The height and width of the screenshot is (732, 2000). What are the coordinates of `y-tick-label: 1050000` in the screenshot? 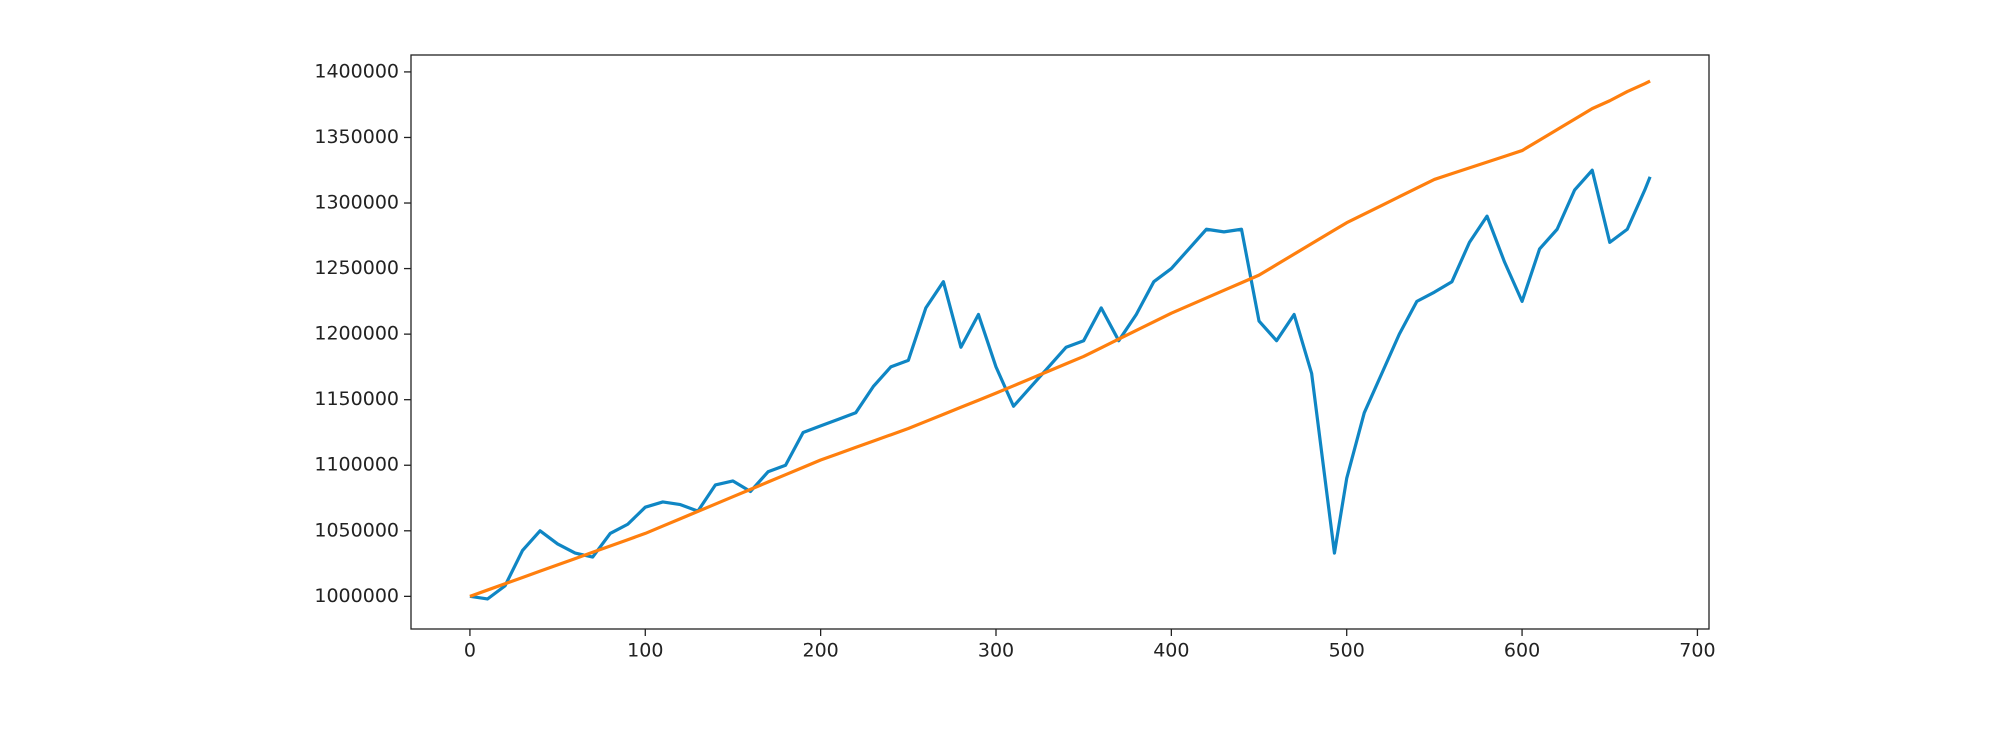 It's located at (356, 530).